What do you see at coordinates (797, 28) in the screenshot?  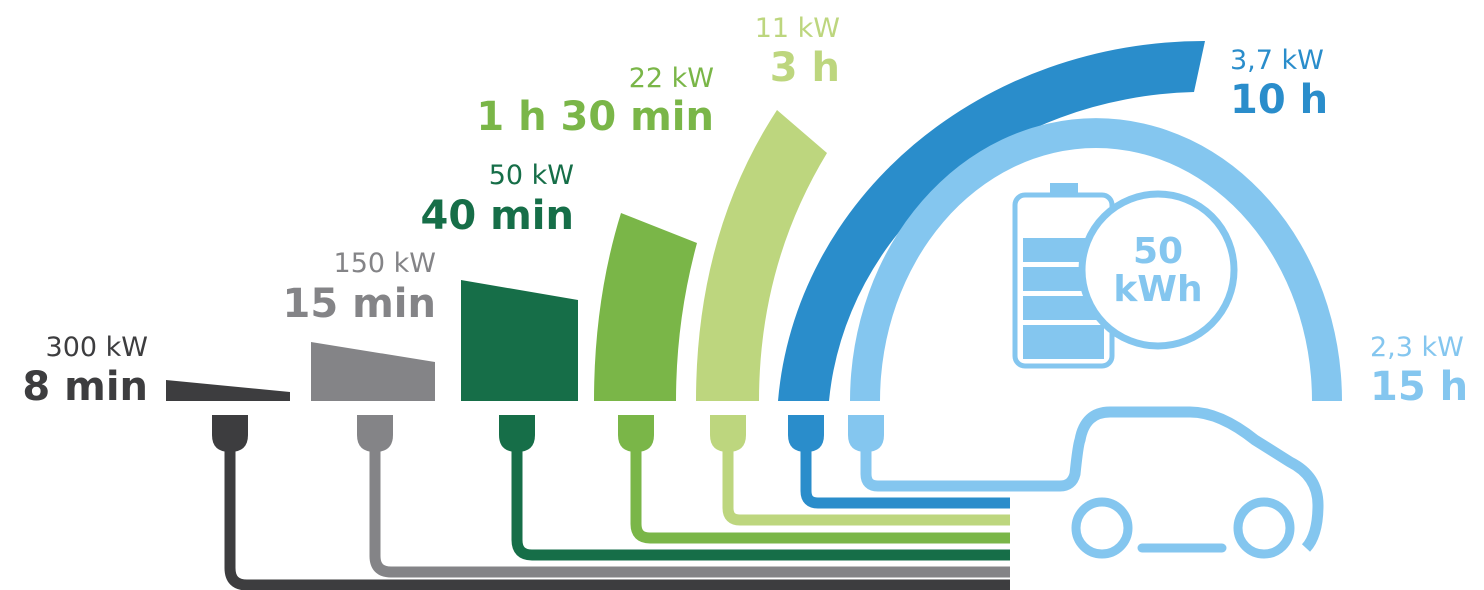 I see `power-label-11kw: 11 kW` at bounding box center [797, 28].